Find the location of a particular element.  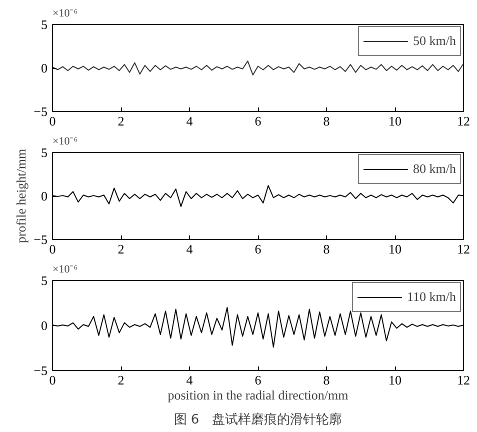

x-axis-title: position in the radial direction/mm is located at coordinates (258, 395).